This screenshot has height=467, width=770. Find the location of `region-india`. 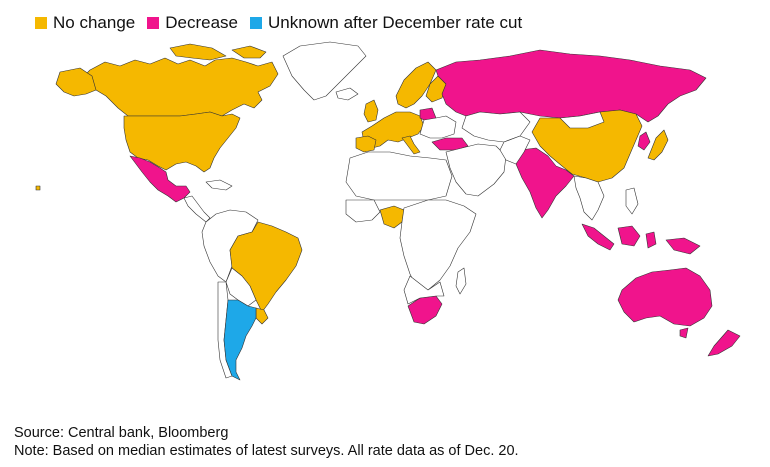

region-india is located at coordinates (545, 183).